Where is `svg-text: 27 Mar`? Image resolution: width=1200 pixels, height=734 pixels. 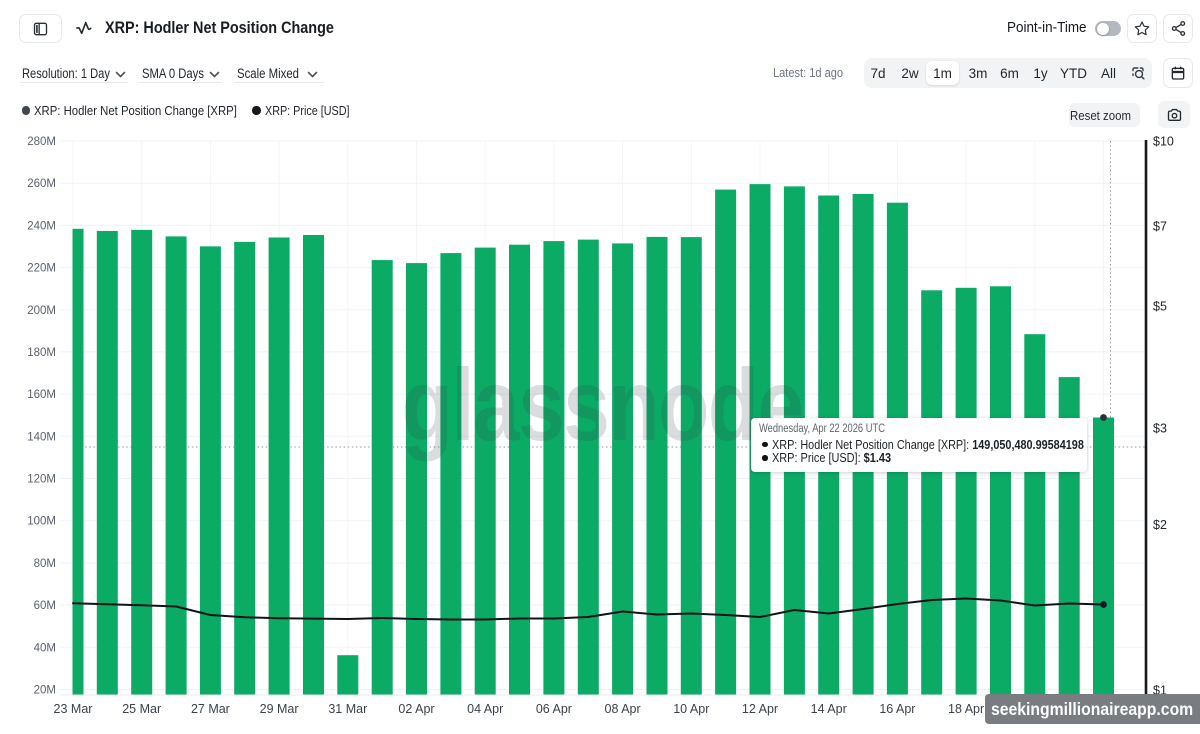
svg-text: 27 Mar is located at coordinates (210, 709).